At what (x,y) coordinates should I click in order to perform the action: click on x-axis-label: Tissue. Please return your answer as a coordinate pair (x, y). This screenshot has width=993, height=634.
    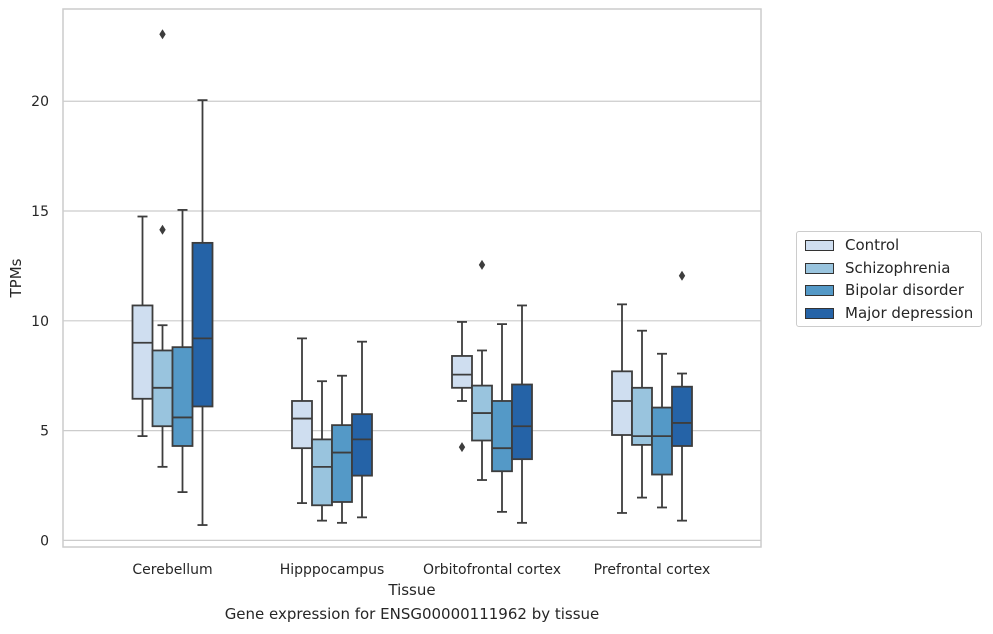
    Looking at the image, I should click on (411, 590).